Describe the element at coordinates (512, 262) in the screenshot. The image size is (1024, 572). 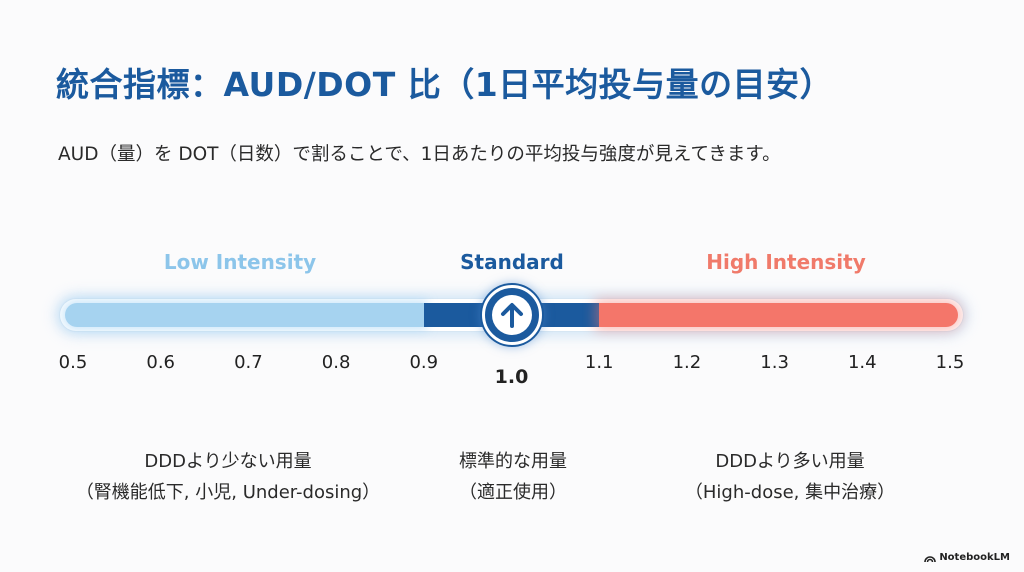
I see `zone-label-standard: Standard` at that location.